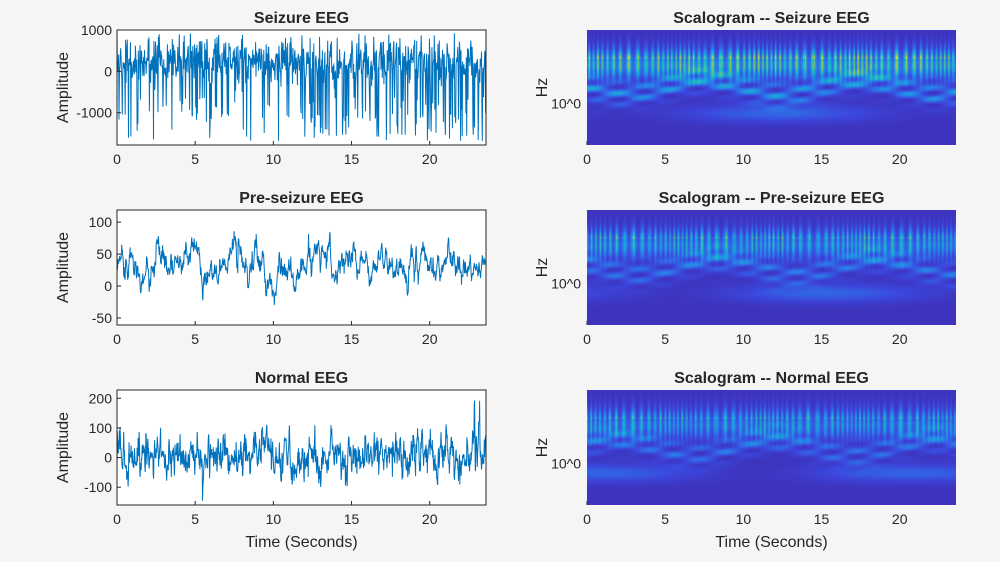 The image size is (1000, 562). Describe the element at coordinates (98, 487) in the screenshot. I see `y-tick-label: -100` at that location.